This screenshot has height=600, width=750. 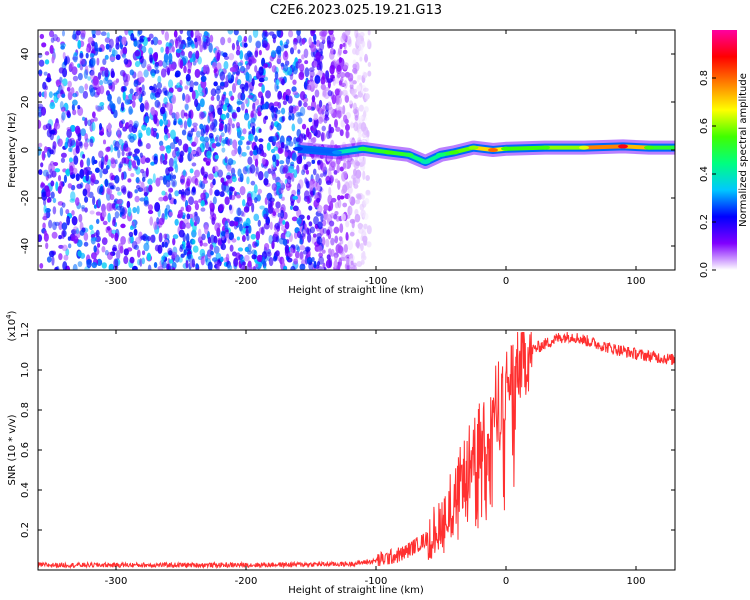 What do you see at coordinates (525, 148) in the screenshot?
I see `carrier-core` at bounding box center [525, 148].